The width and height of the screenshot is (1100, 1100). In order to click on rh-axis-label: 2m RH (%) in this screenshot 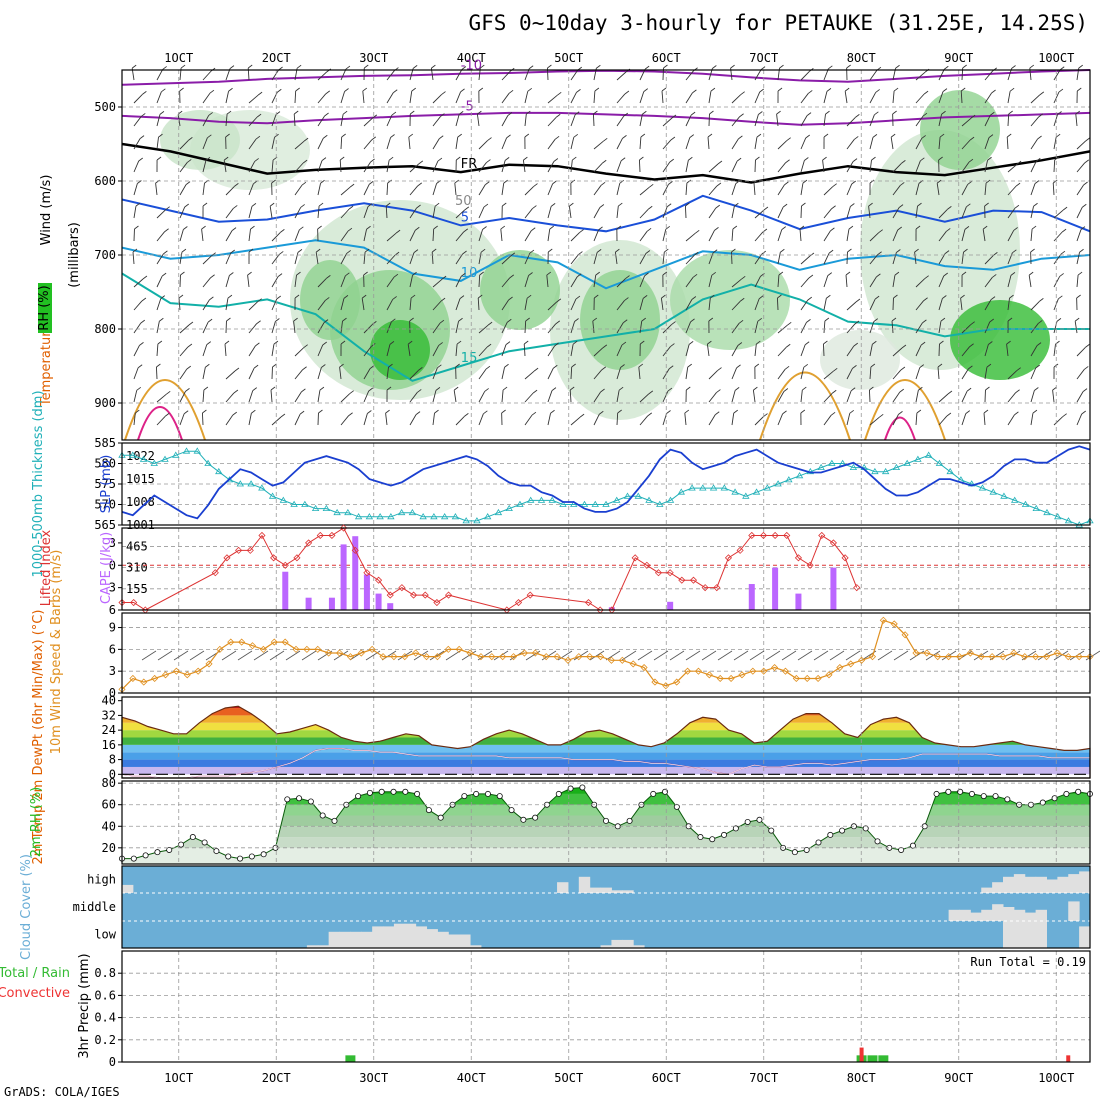, I will do `click(36, 822)`.